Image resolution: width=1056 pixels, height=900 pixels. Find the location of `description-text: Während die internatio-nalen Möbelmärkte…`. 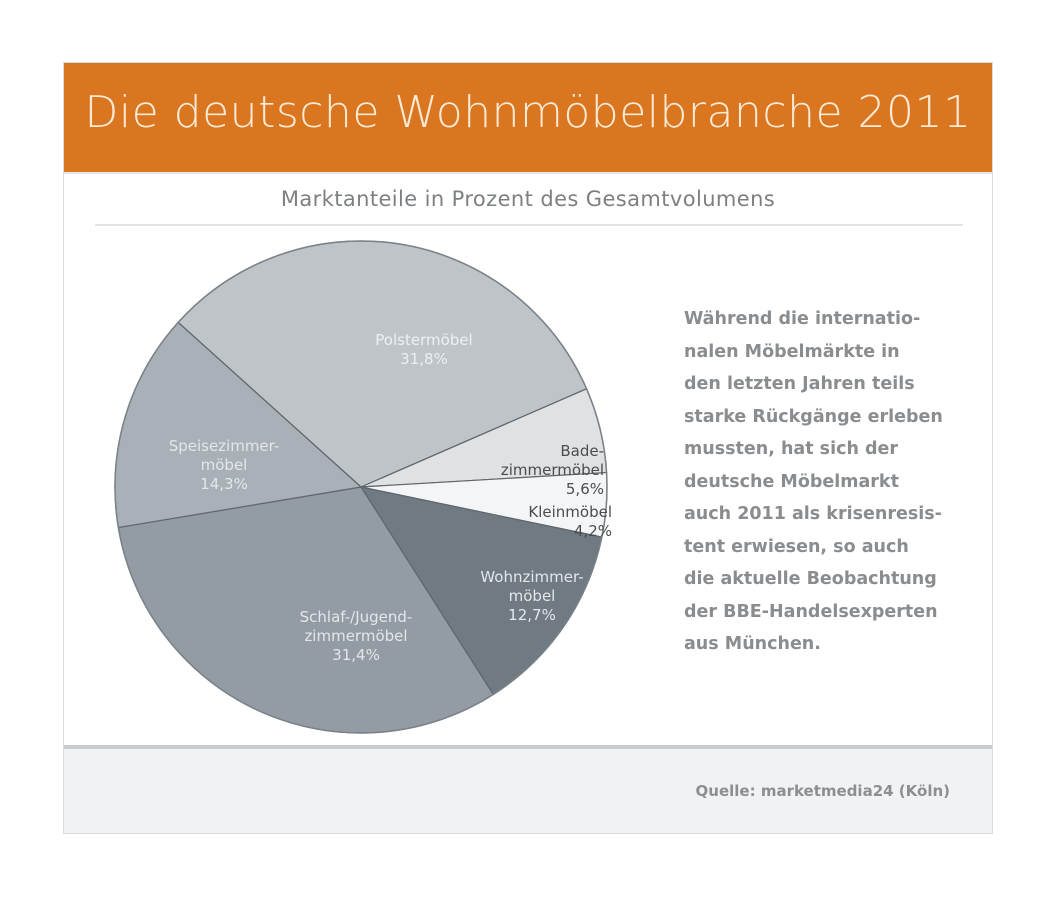

description-text: Während die internatio-nalen Möbelmärkte… is located at coordinates (834, 482).